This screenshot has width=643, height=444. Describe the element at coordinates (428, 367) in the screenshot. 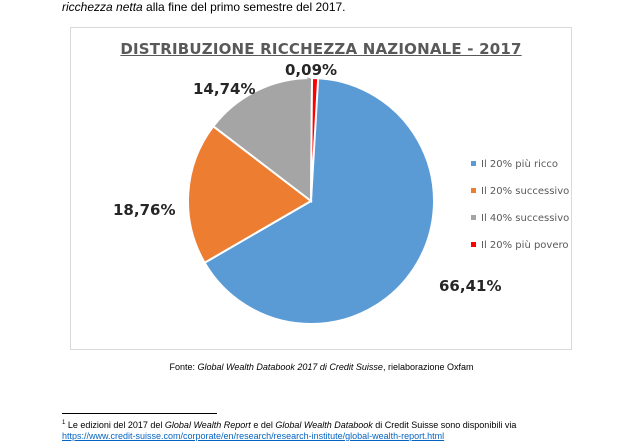

I see `source-suffix: , rielaborazione Oxfam` at that location.